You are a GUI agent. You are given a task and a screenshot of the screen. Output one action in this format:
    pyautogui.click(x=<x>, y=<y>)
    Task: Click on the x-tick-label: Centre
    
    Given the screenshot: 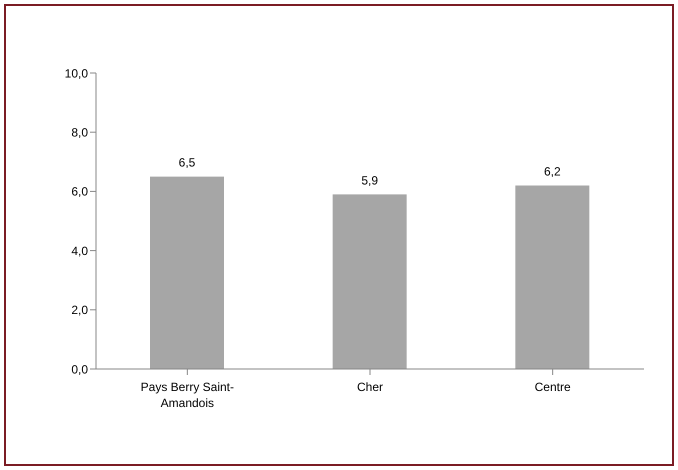 What is the action you would take?
    pyautogui.click(x=552, y=387)
    